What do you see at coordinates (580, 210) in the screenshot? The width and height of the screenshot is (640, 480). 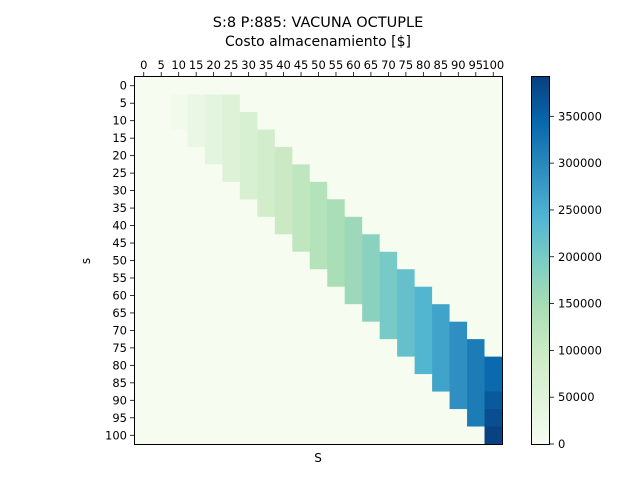 I see `colorbar-tick-label: 250000` at bounding box center [580, 210].